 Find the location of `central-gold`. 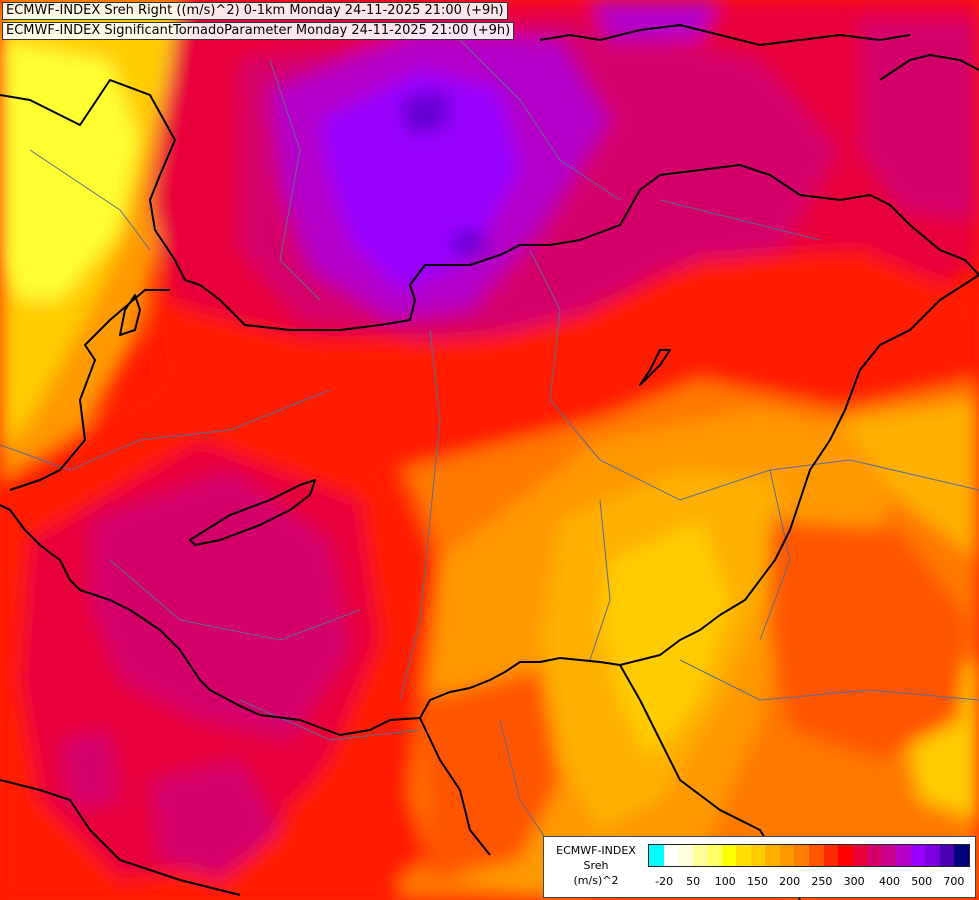

central-gold is located at coordinates (665, 640).